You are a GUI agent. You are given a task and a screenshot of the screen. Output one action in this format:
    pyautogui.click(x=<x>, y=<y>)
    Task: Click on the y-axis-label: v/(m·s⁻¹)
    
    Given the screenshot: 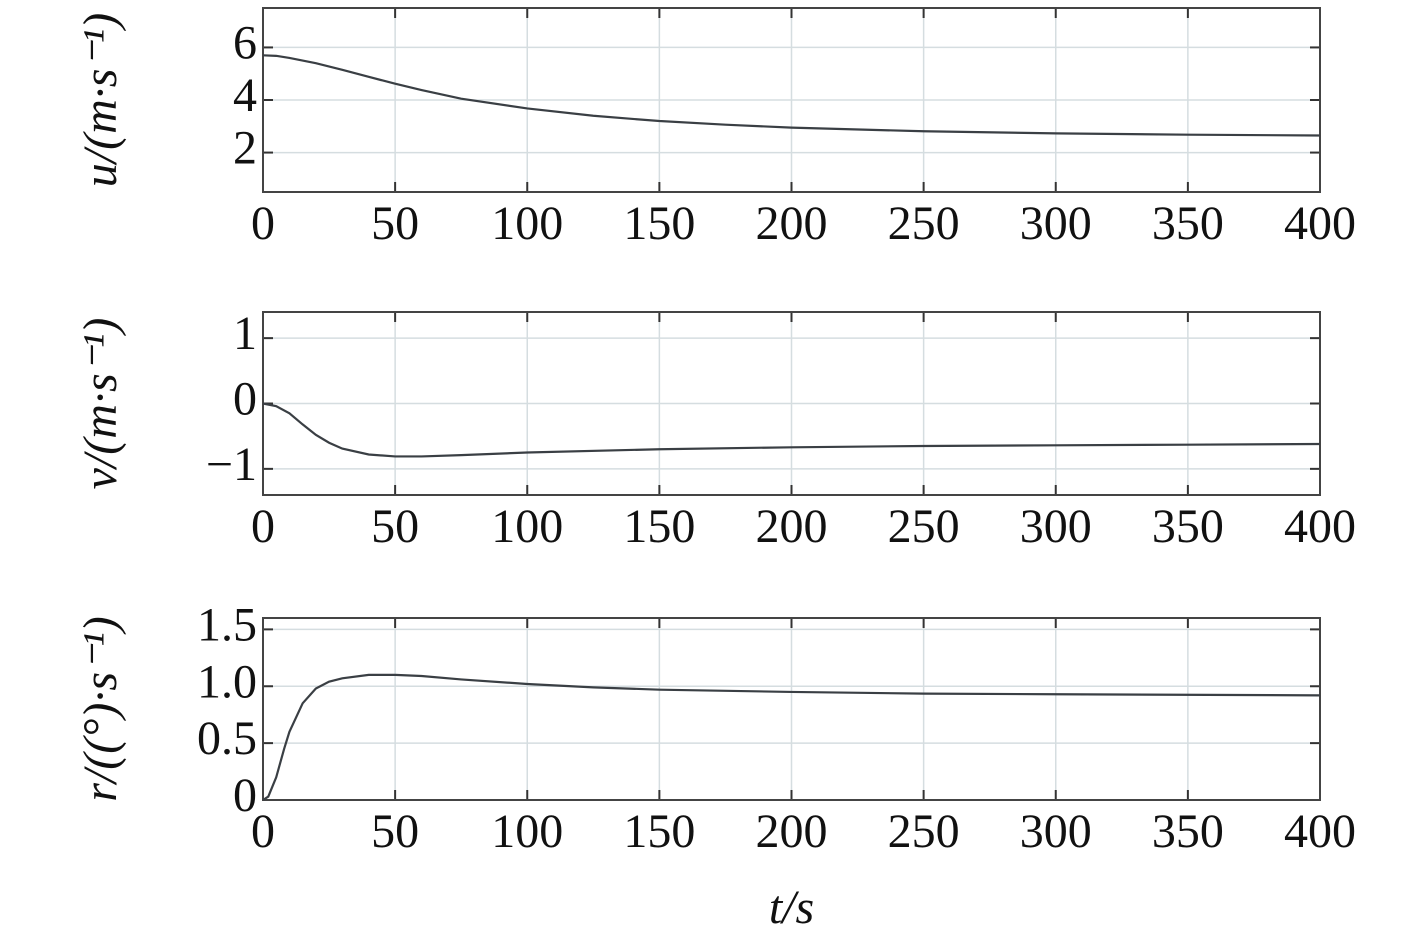 What is the action you would take?
    pyautogui.click(x=100, y=404)
    